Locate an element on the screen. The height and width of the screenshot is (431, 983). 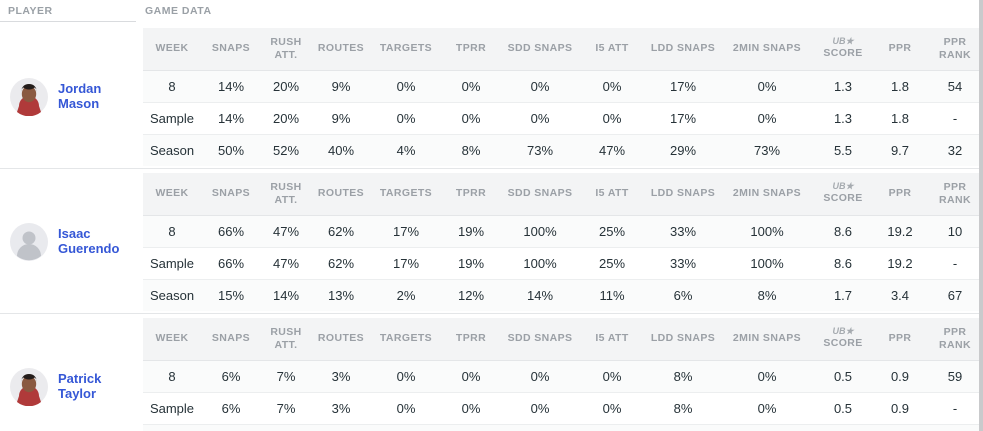
cell-targets: 0% is located at coordinates (406, 118).